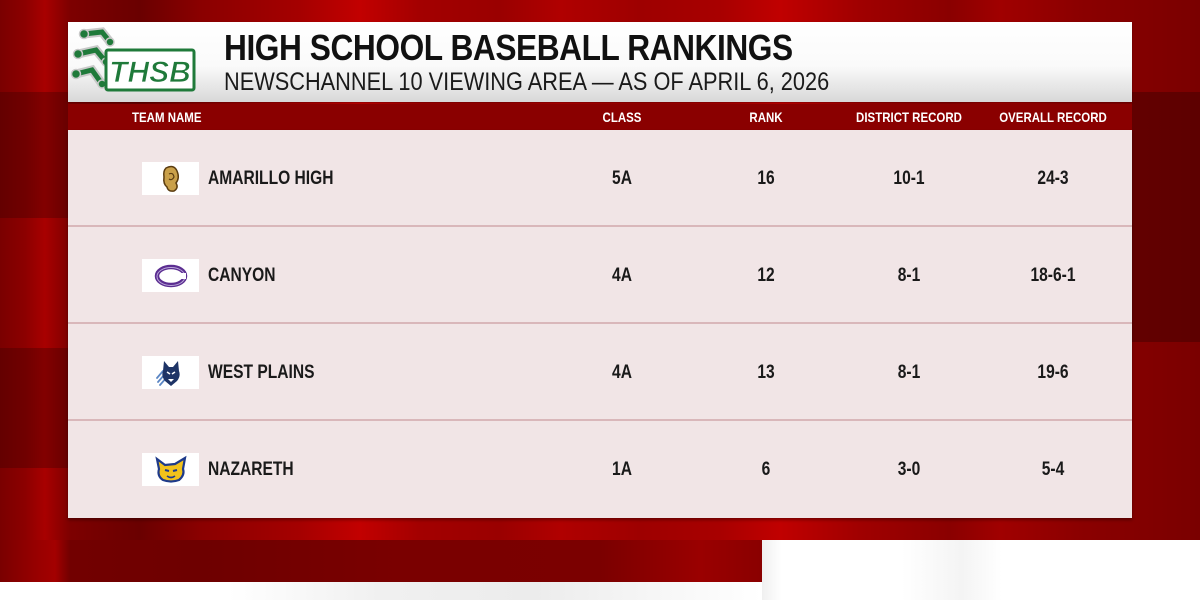  Describe the element at coordinates (600, 275) in the screenshot. I see `table-row: CANYON 4A 12 8-1 18-6-1` at that location.